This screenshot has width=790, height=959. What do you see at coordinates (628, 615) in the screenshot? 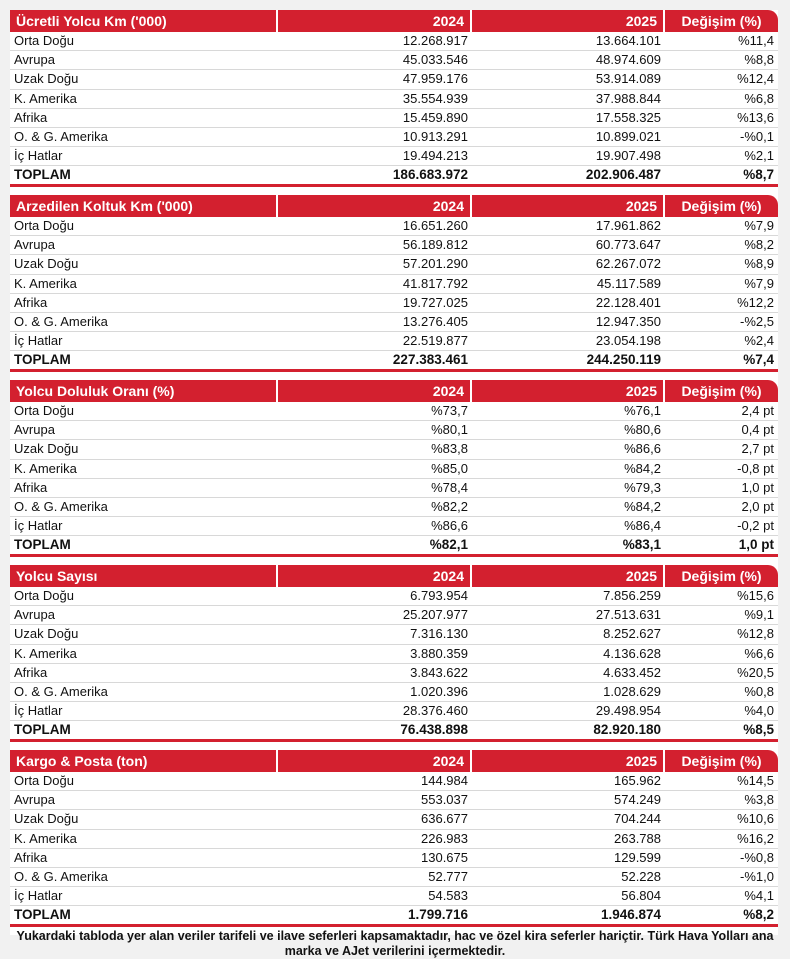
I see `value-2025-cell: 27.513.631` at bounding box center [628, 615].